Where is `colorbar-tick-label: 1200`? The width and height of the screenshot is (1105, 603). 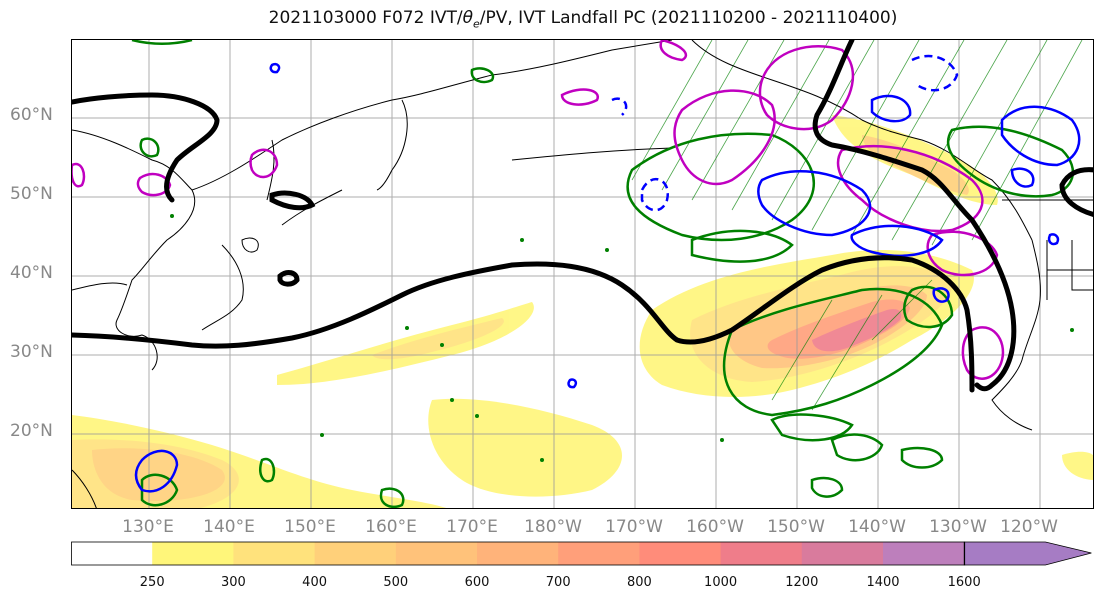
colorbar-tick-label: 1200 is located at coordinates (802, 582).